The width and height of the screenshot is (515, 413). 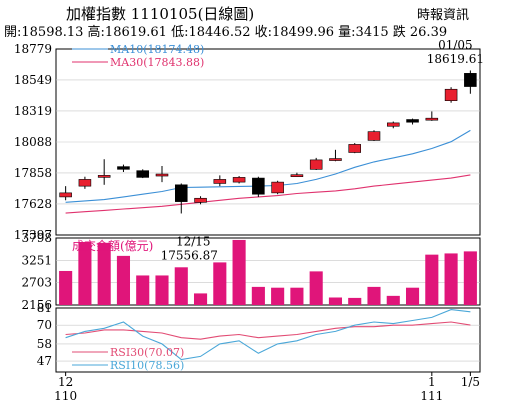 What do you see at coordinates (33, 204) in the screenshot?
I see `price-tick-label: 17628` at bounding box center [33, 204].